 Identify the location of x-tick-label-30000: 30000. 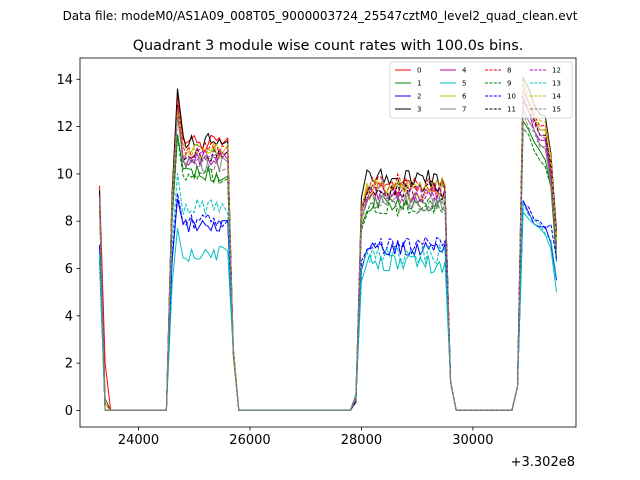
(472, 440).